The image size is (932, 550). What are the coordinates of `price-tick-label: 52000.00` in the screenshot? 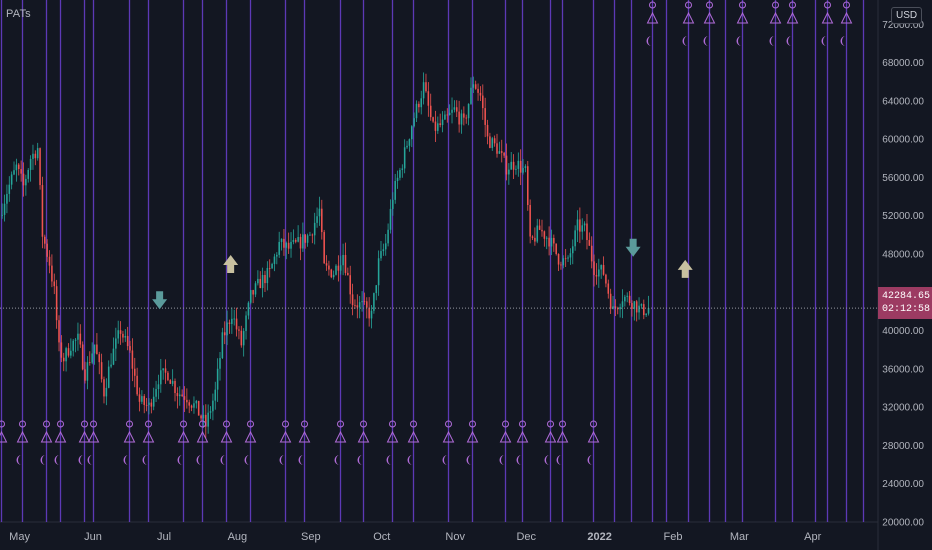 It's located at (903, 216).